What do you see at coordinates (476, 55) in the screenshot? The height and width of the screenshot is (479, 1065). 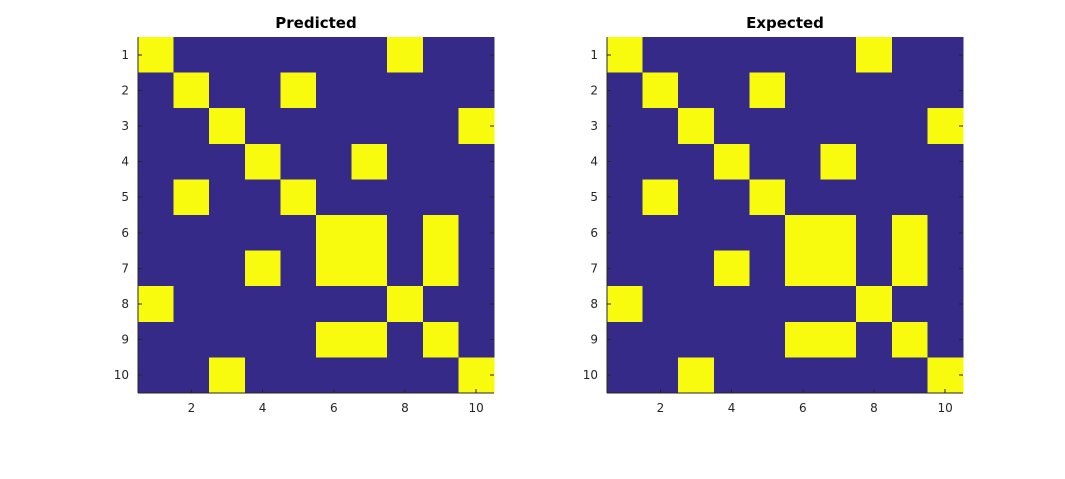 I see `heatmap-cell-r1-c10` at bounding box center [476, 55].